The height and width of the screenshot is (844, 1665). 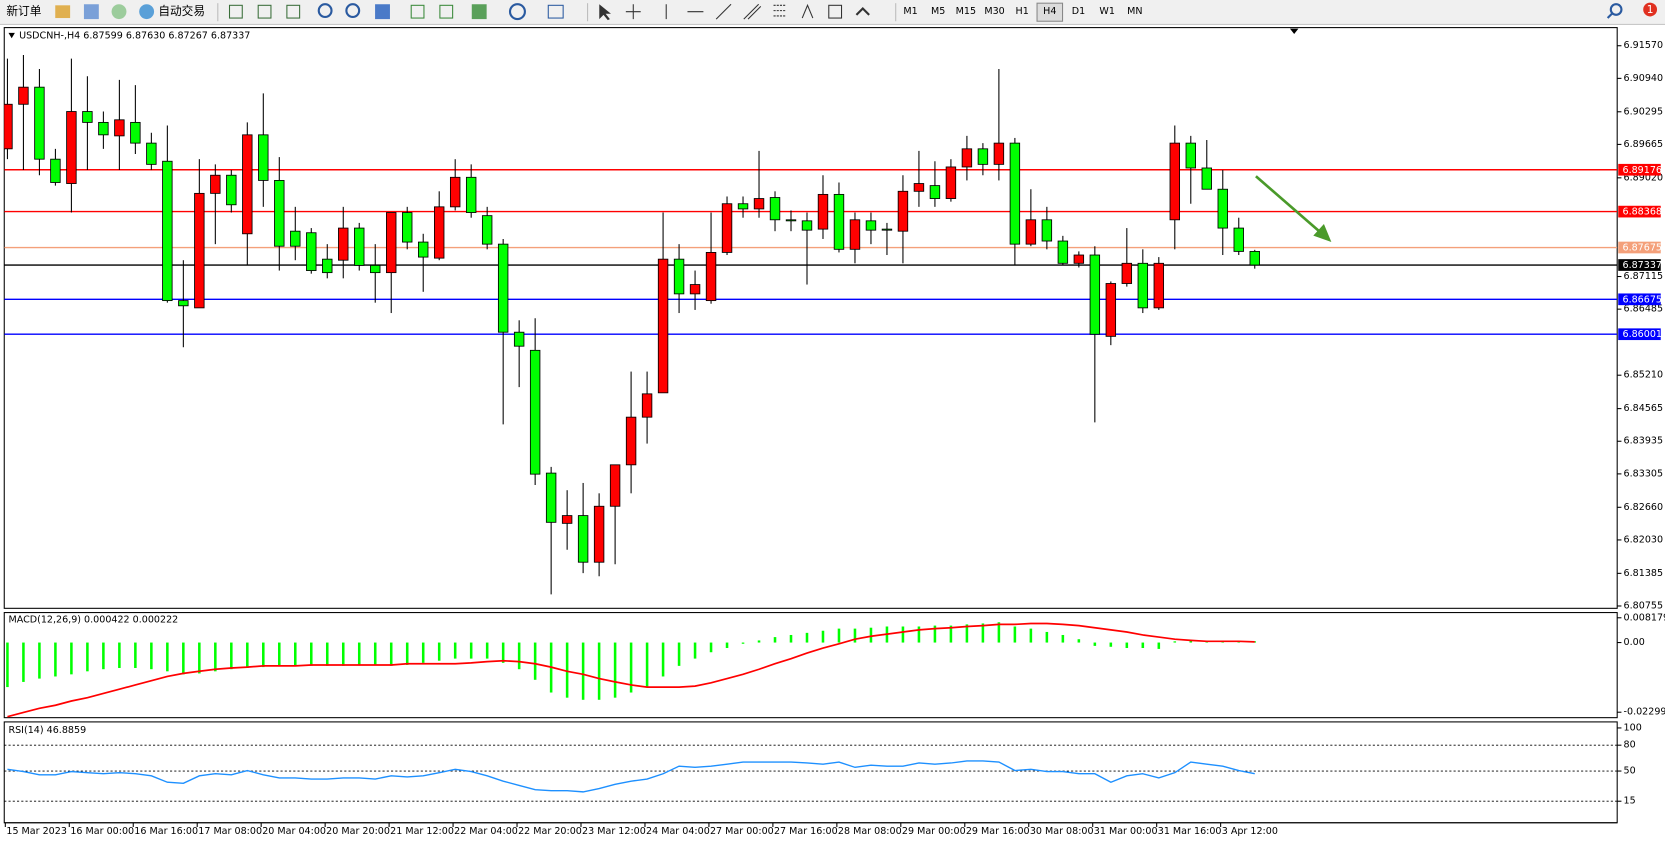 I want to click on new-order-button: 新订单, so click(x=23, y=11).